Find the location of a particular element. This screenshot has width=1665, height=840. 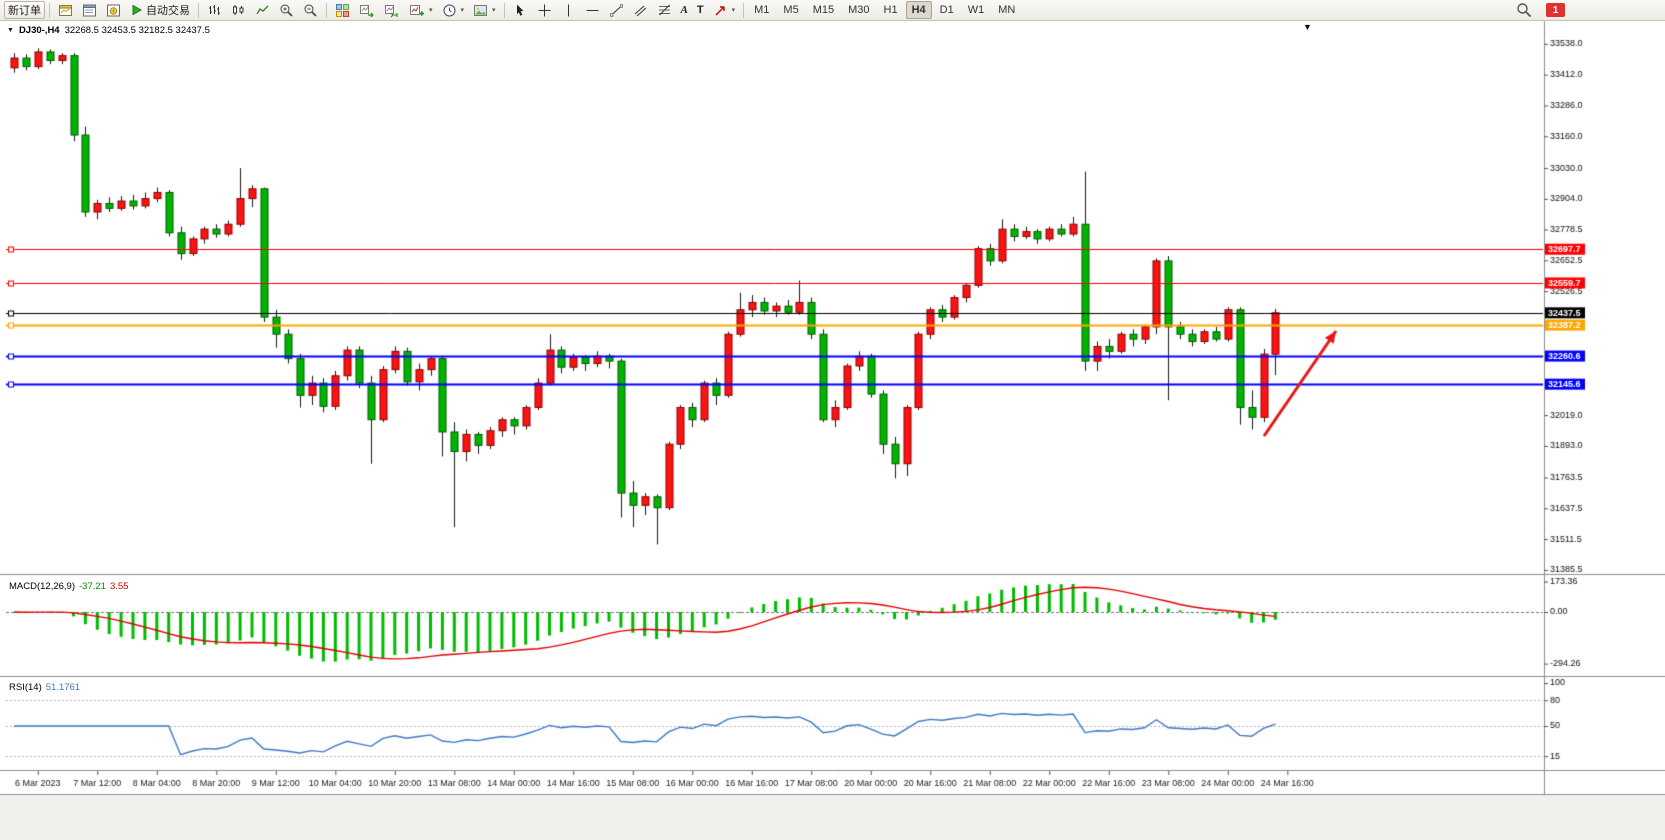

zoom-out-icon is located at coordinates (310, 10).